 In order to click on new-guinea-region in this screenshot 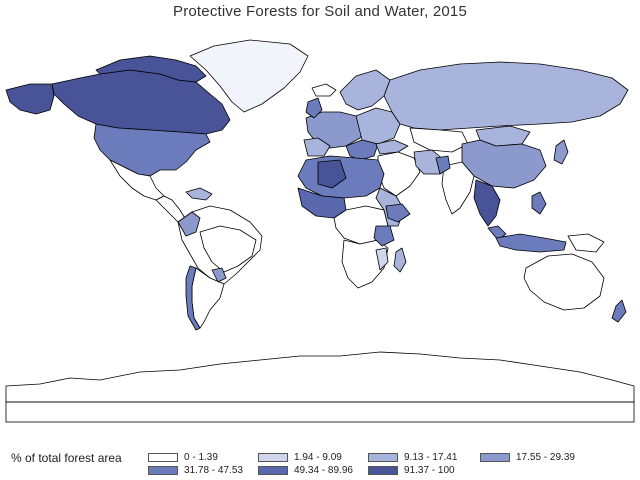, I will do `click(586, 243)`.